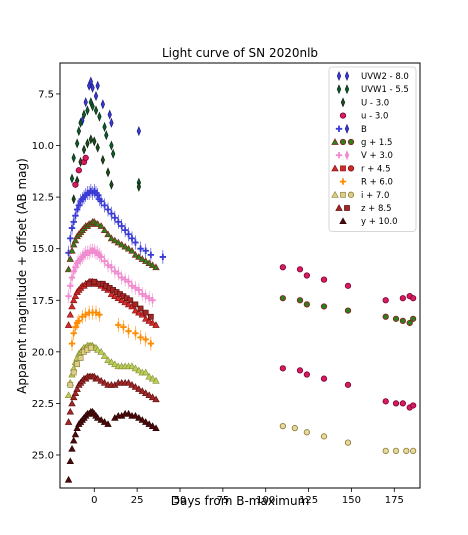 Image resolution: width=468 pixels, height=535 pixels. I want to click on legend-entry: u - 3.0, so click(363, 117).